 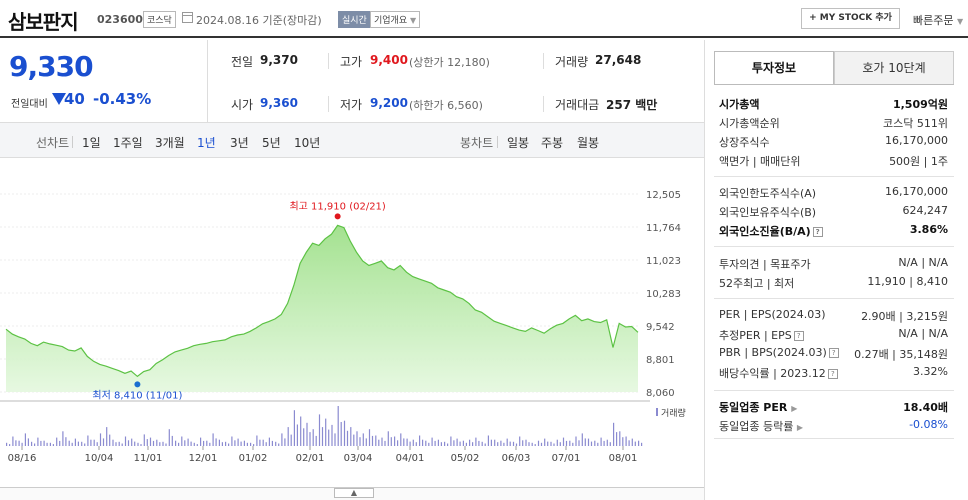 I want to click on current-price: 9,330, so click(x=51, y=66).